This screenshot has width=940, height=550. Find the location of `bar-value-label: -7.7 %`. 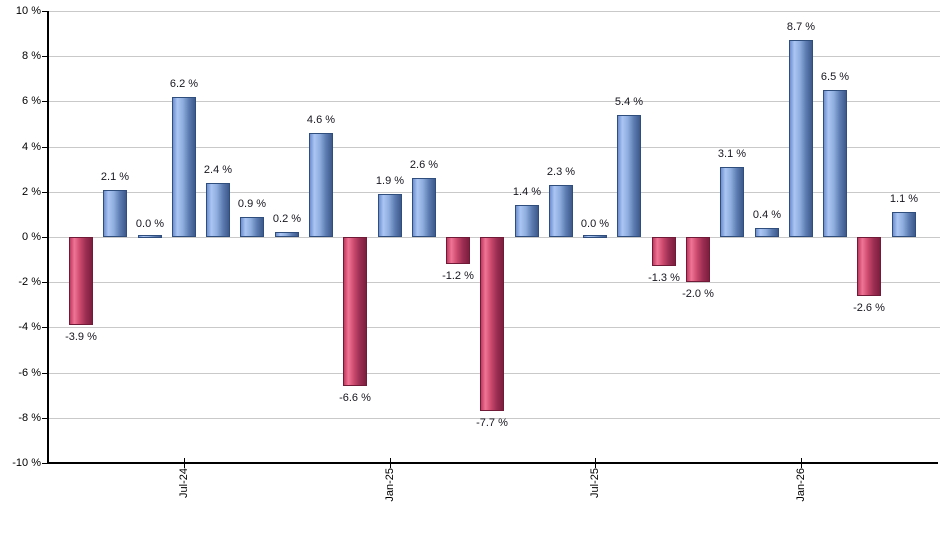

bar-value-label: -7.7 % is located at coordinates (492, 423).